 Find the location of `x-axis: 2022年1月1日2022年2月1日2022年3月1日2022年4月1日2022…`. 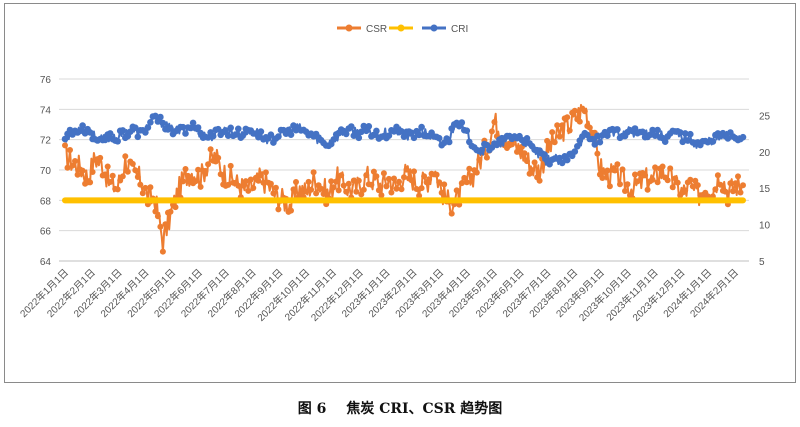

x-axis: 2022年1月1日2022年2月1日2022年3月1日2022年4月1日2022… is located at coordinates (383, 292).